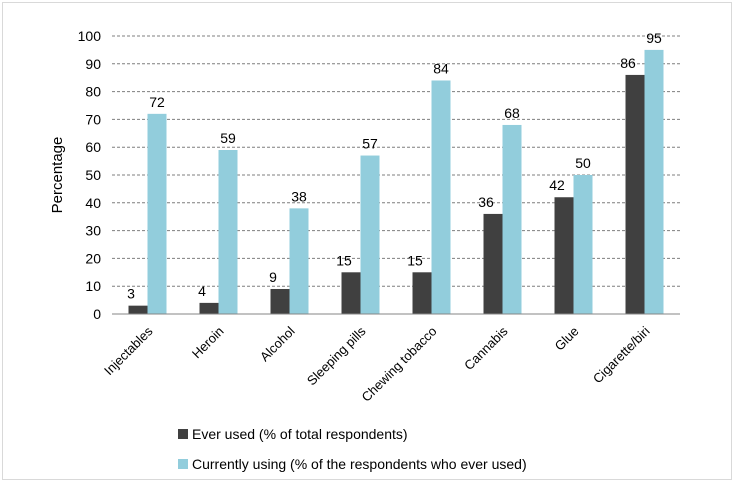 This screenshot has width=736, height=483. I want to click on y-axis-ticks: 0 10 20 30 40 50 60 70 80 90 100, so click(90, 175).